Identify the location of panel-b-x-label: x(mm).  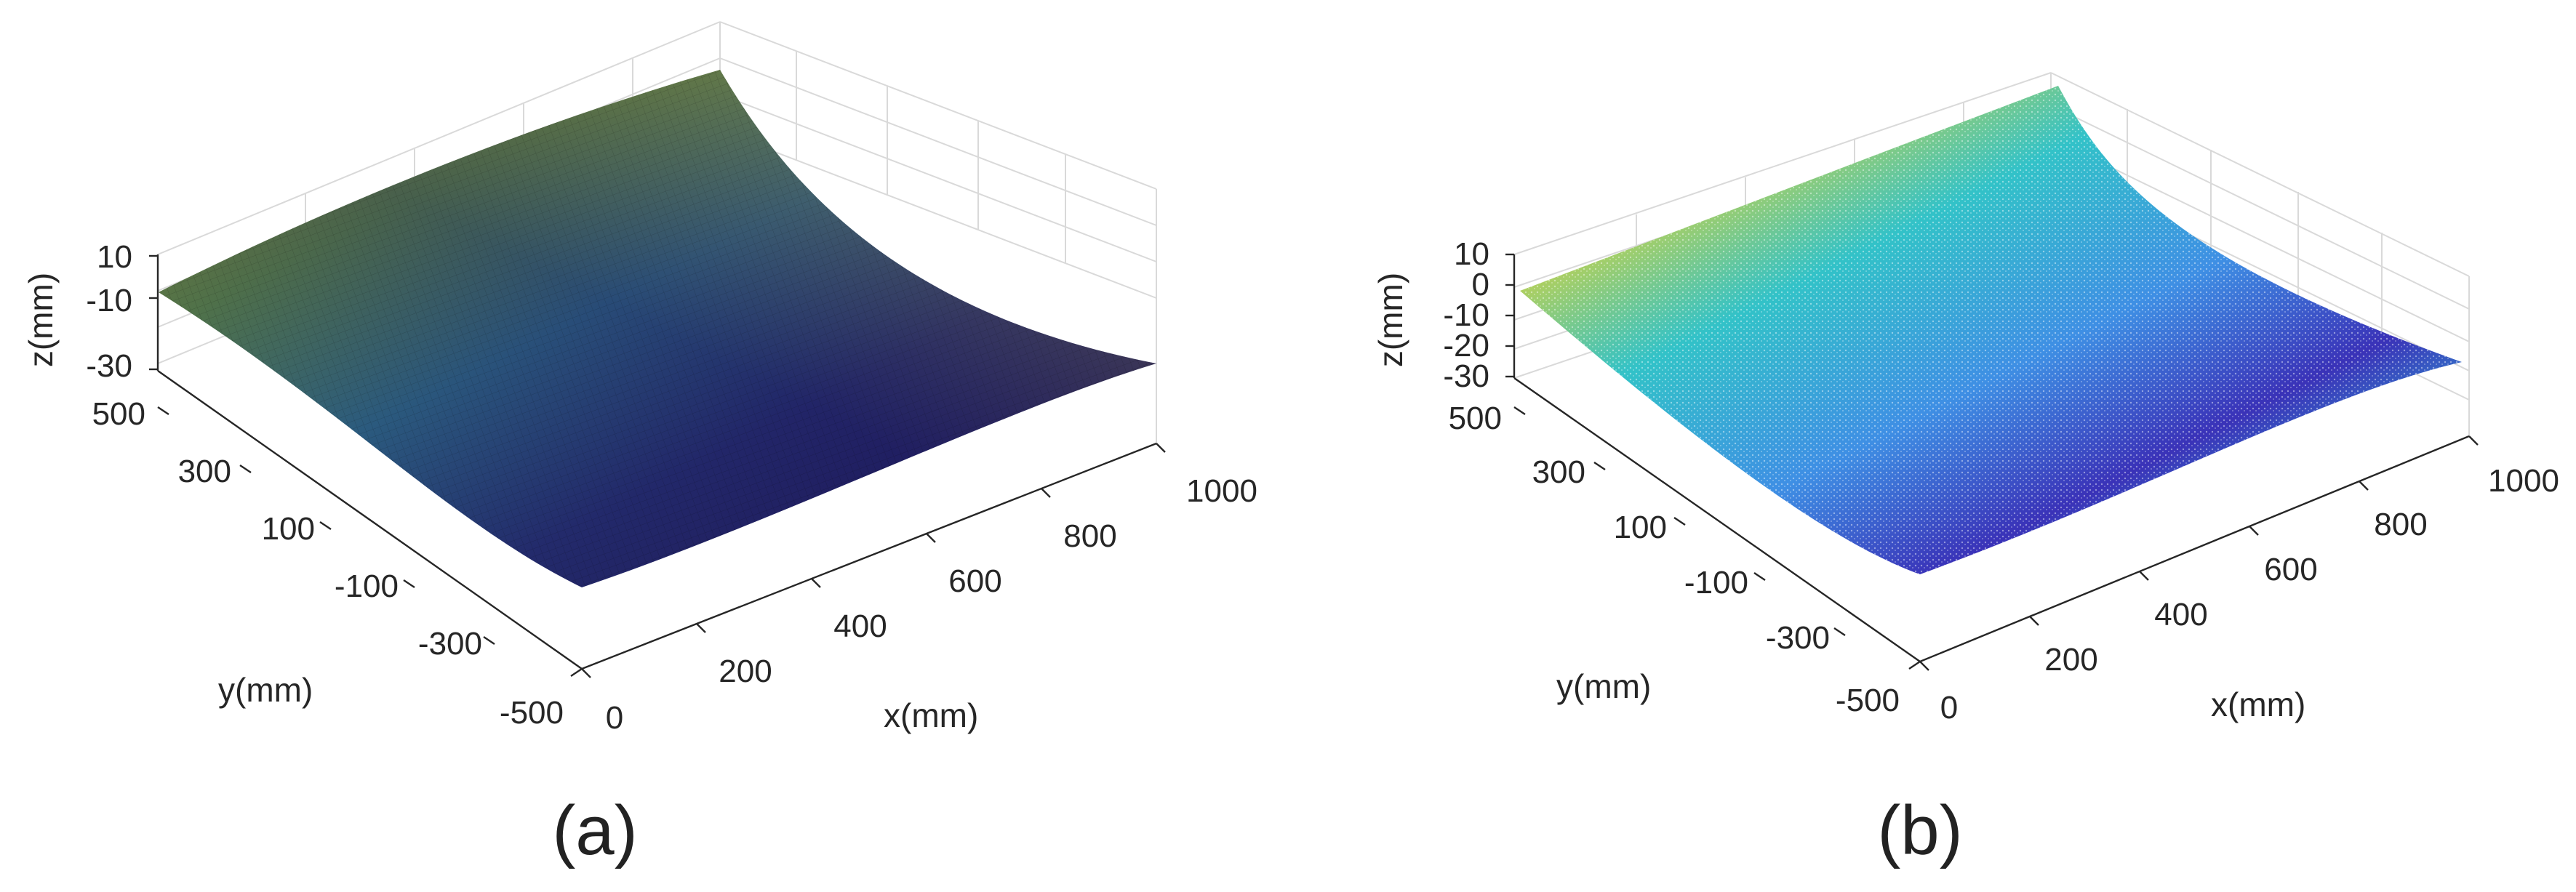
(2258, 704).